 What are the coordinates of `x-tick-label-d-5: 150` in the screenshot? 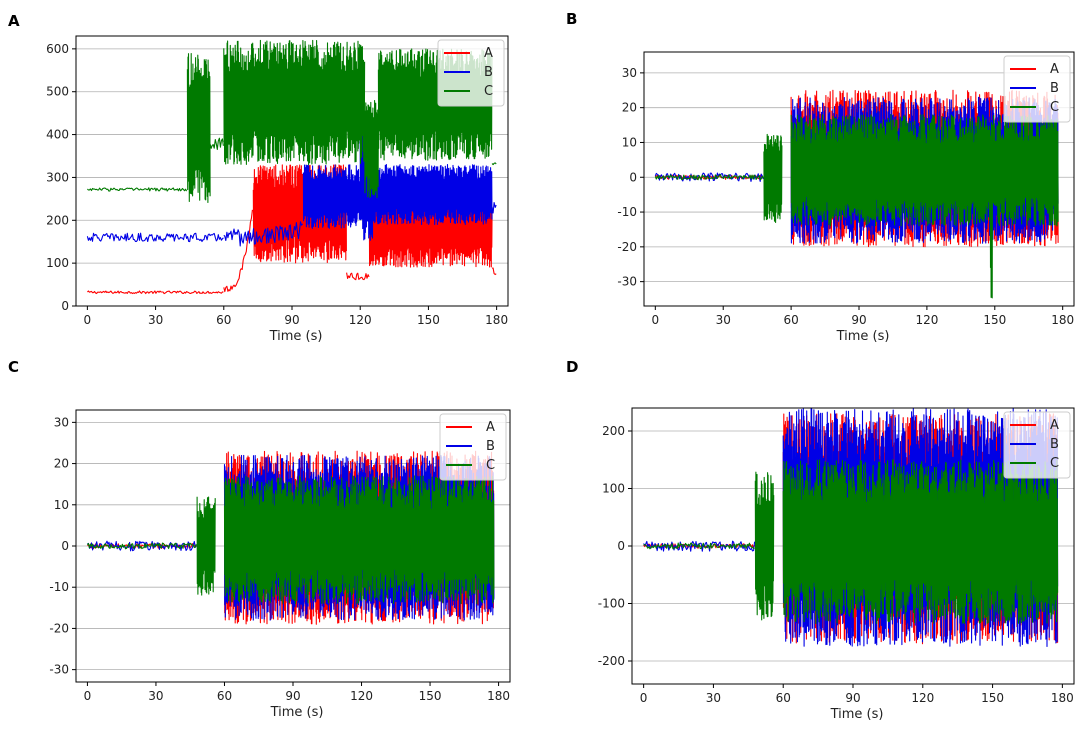 It's located at (992, 698).